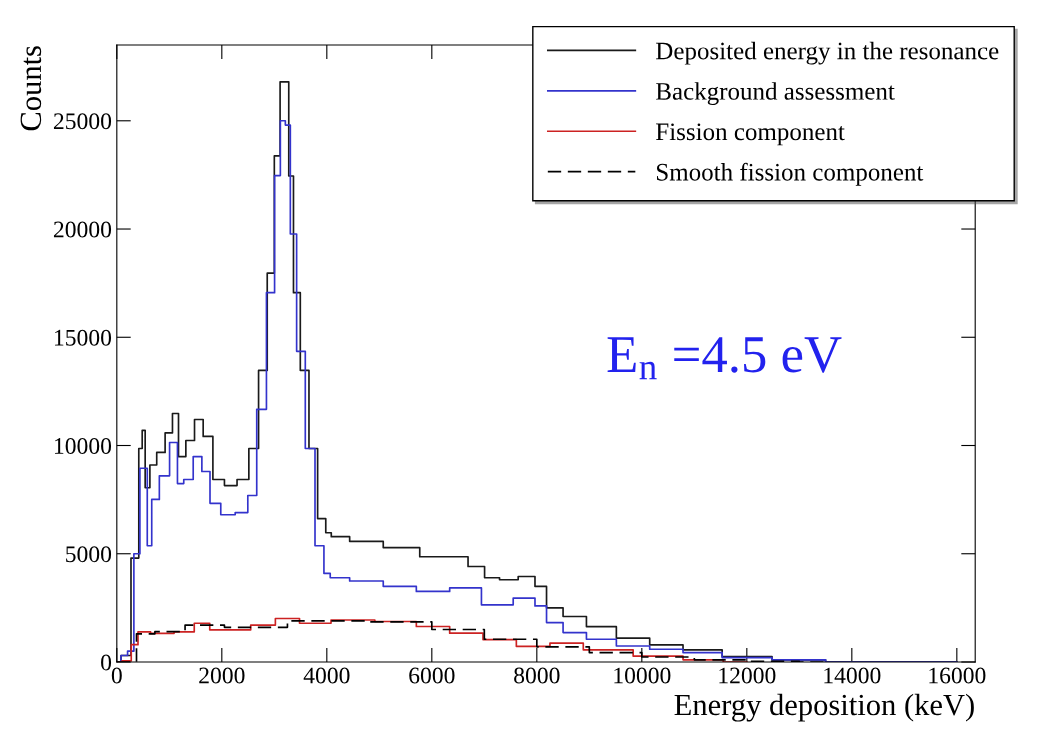 The height and width of the screenshot is (738, 1043). Describe the element at coordinates (82, 229) in the screenshot. I see `y-tick-label: 20000` at that location.